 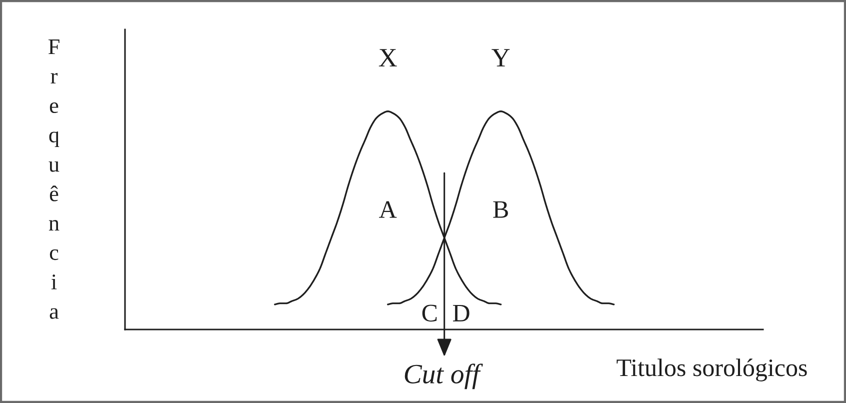 What do you see at coordinates (500, 209) in the screenshot?
I see `annotation: B` at bounding box center [500, 209].